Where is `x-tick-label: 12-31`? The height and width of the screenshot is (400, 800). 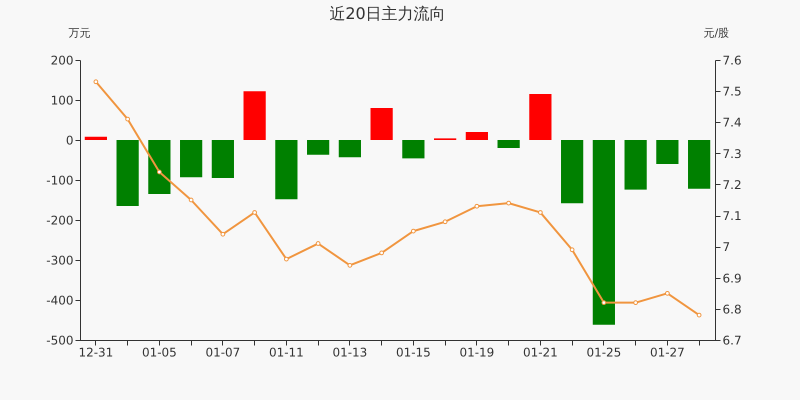
x-tick-label: 12-31 is located at coordinates (96, 353).